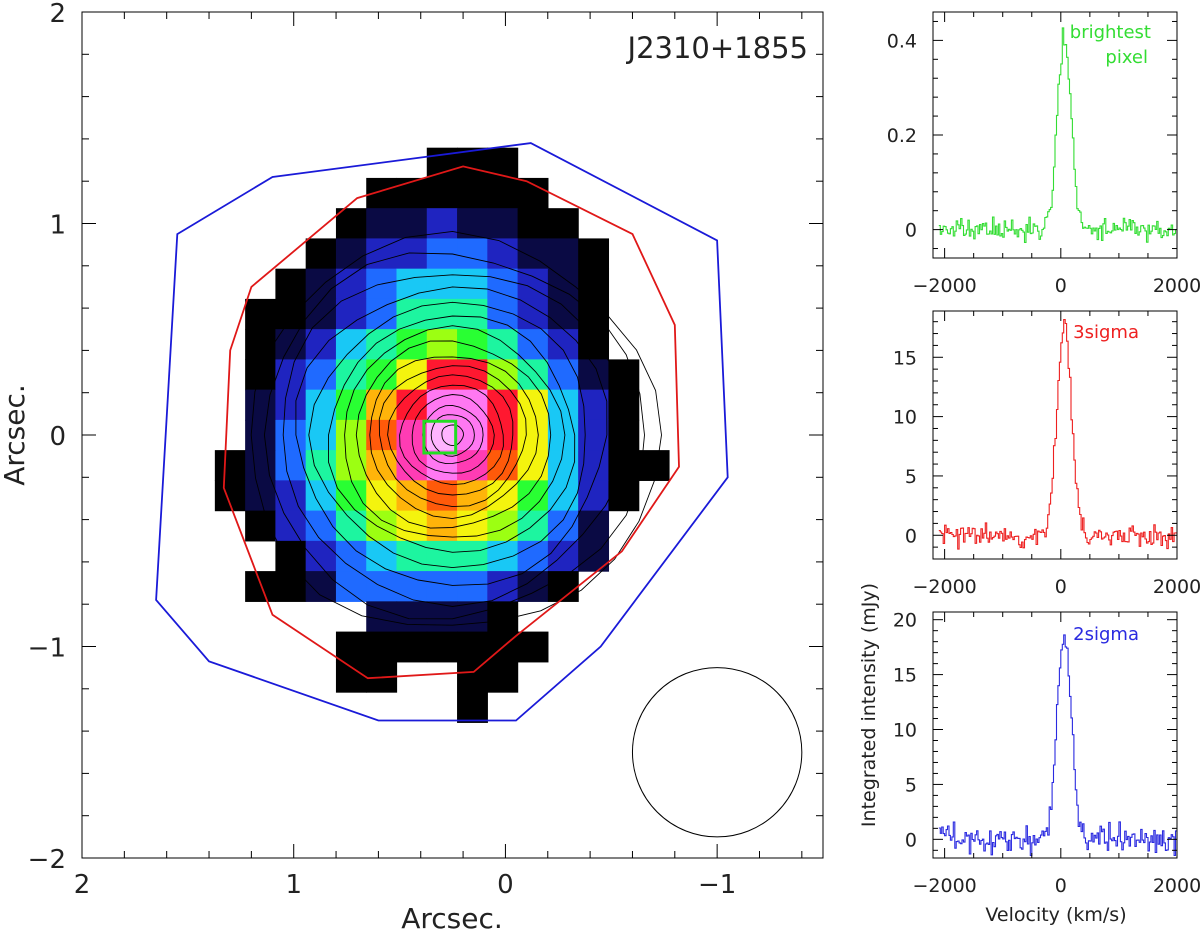 The height and width of the screenshot is (943, 1200). I want to click on map-y-tick-label: −1, so click(47, 649).